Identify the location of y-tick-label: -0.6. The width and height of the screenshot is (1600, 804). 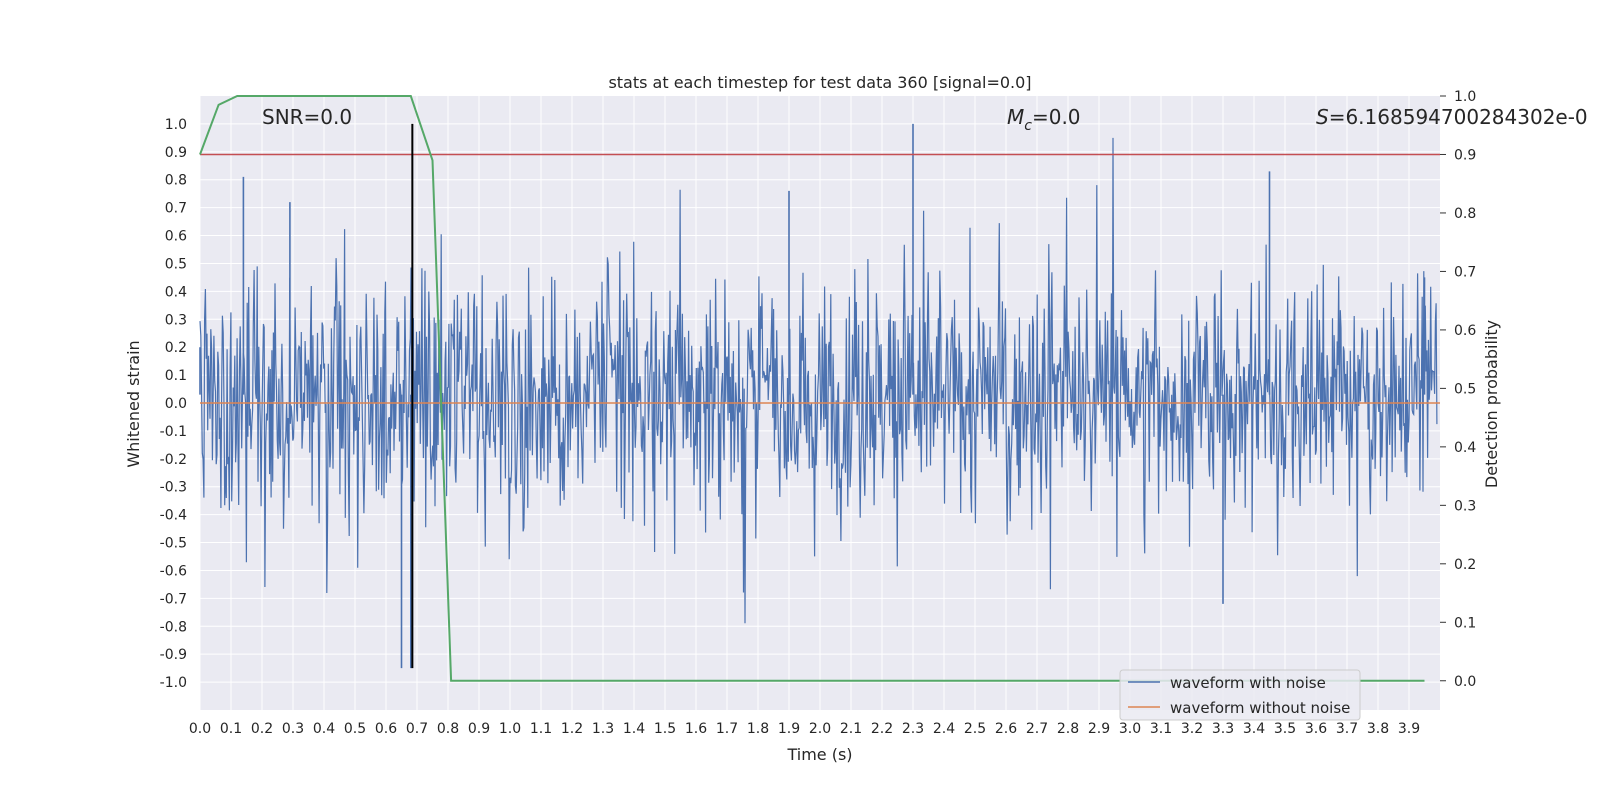
(173, 571).